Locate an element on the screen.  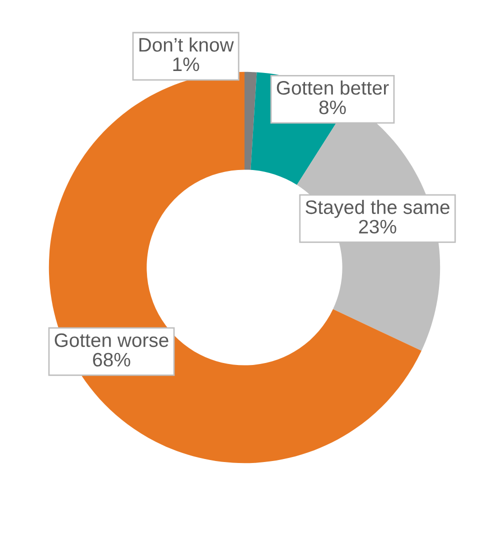
data-label: 23% is located at coordinates (377, 227).